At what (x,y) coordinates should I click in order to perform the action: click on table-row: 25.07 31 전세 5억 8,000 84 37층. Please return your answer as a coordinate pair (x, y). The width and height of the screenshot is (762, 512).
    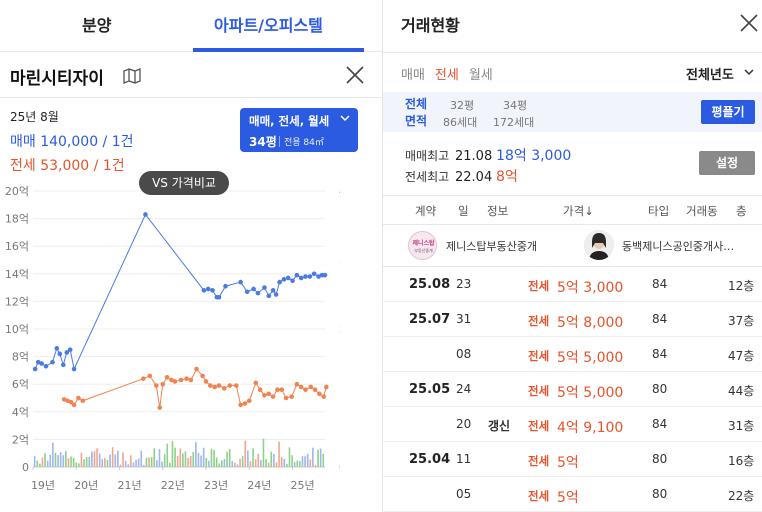
    Looking at the image, I should click on (572, 319).